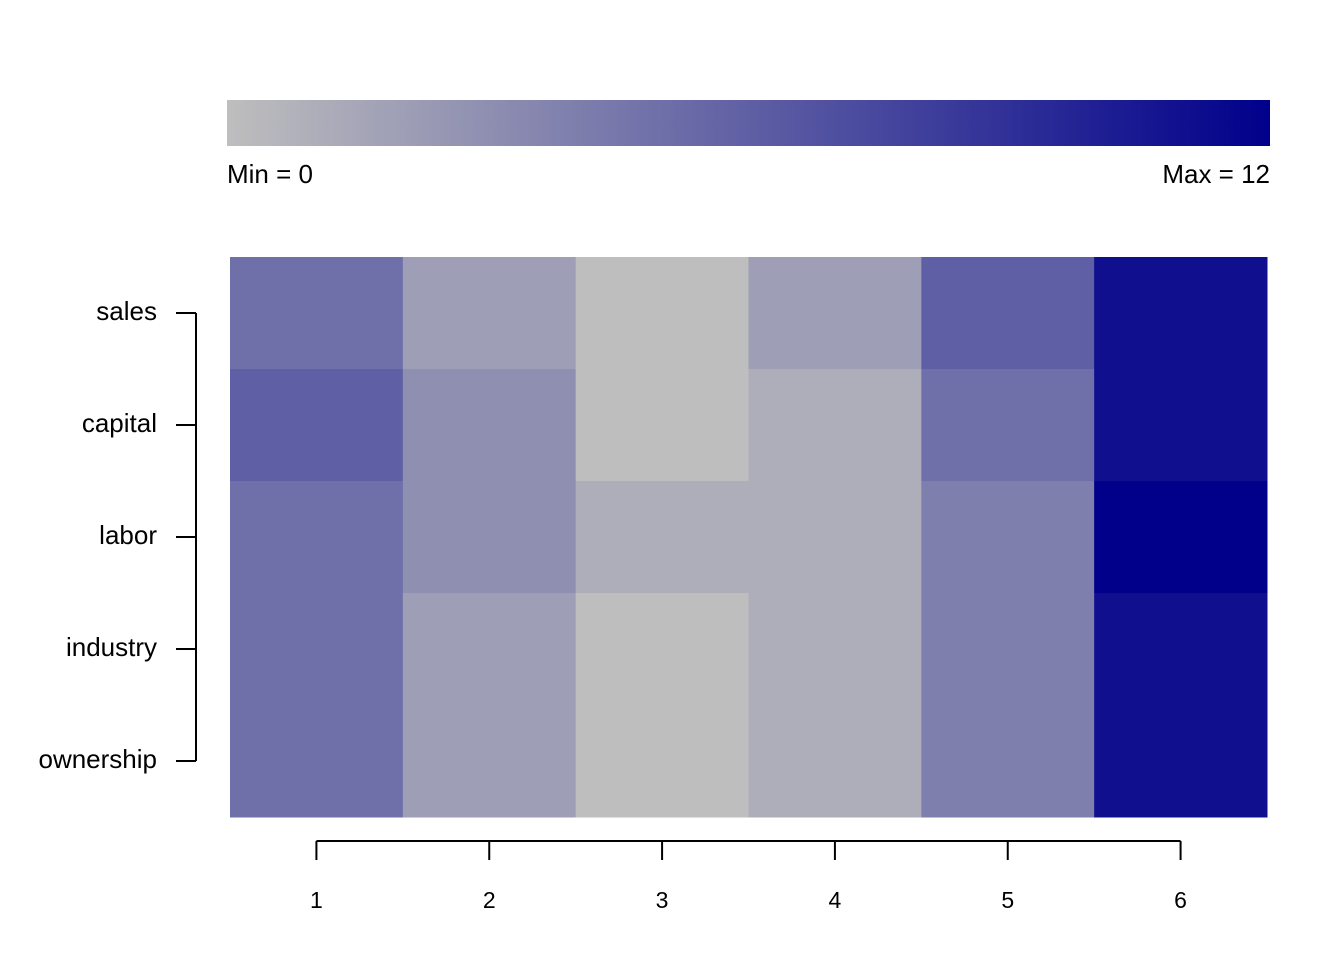  What do you see at coordinates (748, 123) in the screenshot?
I see `colorbar` at bounding box center [748, 123].